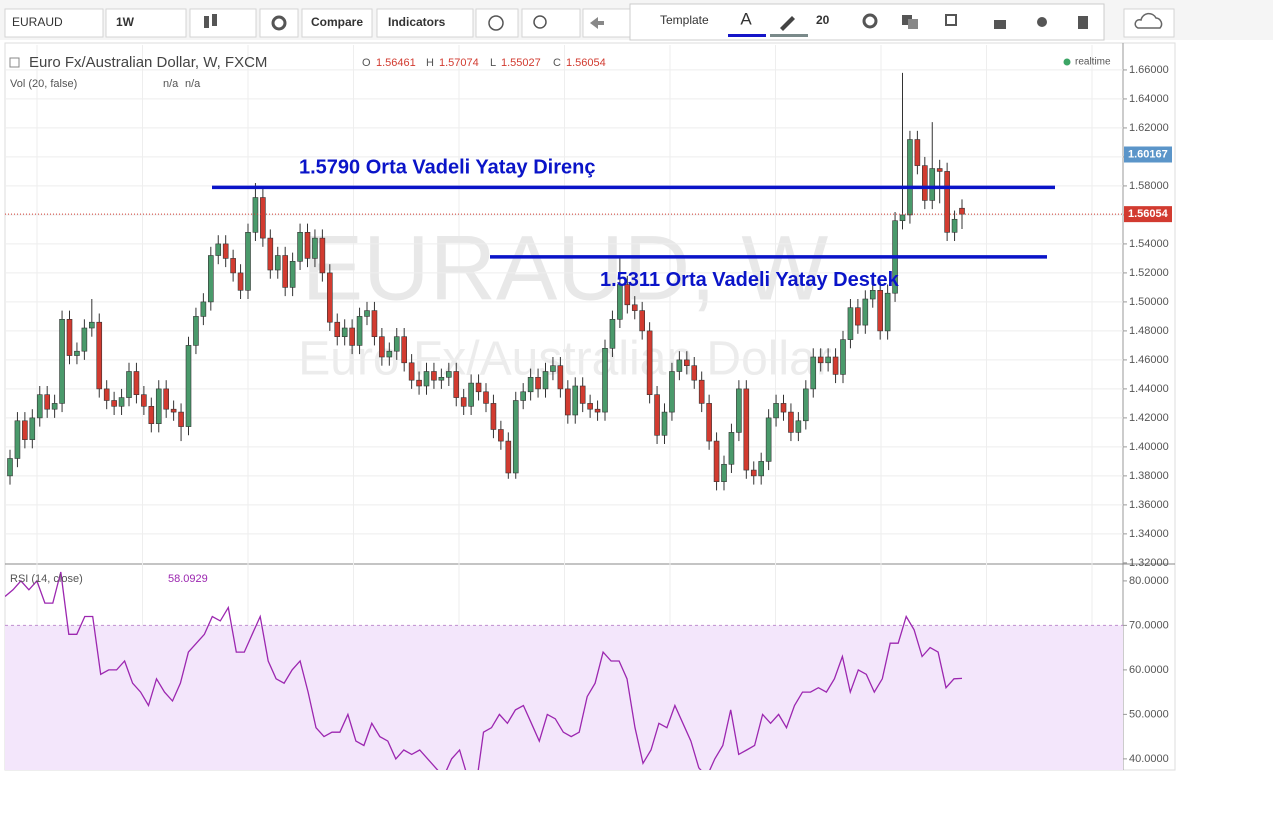 The height and width of the screenshot is (817, 1273). I want to click on y-tick-label: 1.52000, so click(1149, 273).